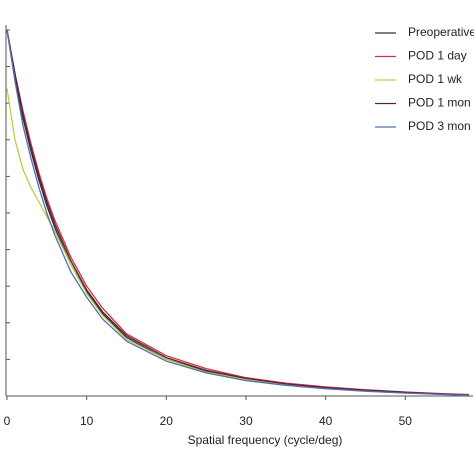  What do you see at coordinates (87, 421) in the screenshot?
I see `x-tick-label: 10` at bounding box center [87, 421].